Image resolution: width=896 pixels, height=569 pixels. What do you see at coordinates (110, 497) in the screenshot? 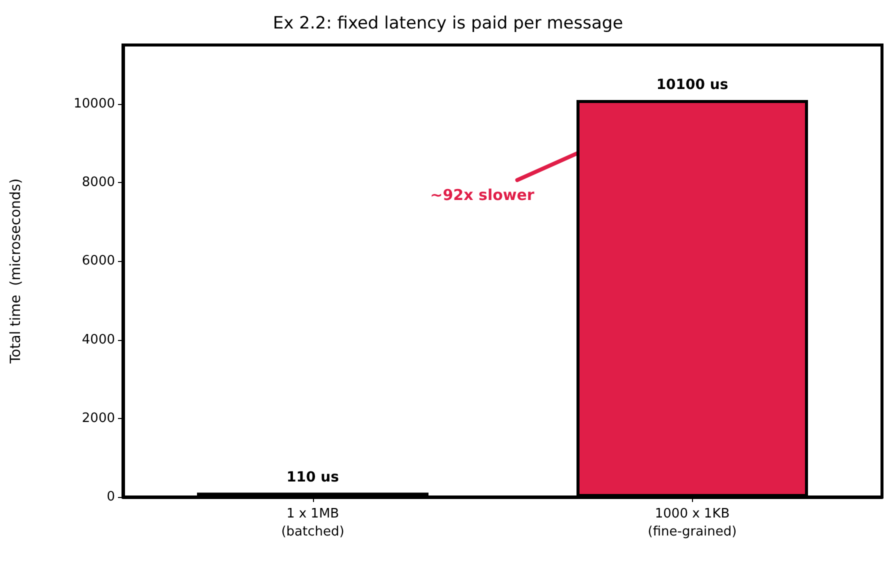
I see `y-tick-label: 0` at bounding box center [110, 497].